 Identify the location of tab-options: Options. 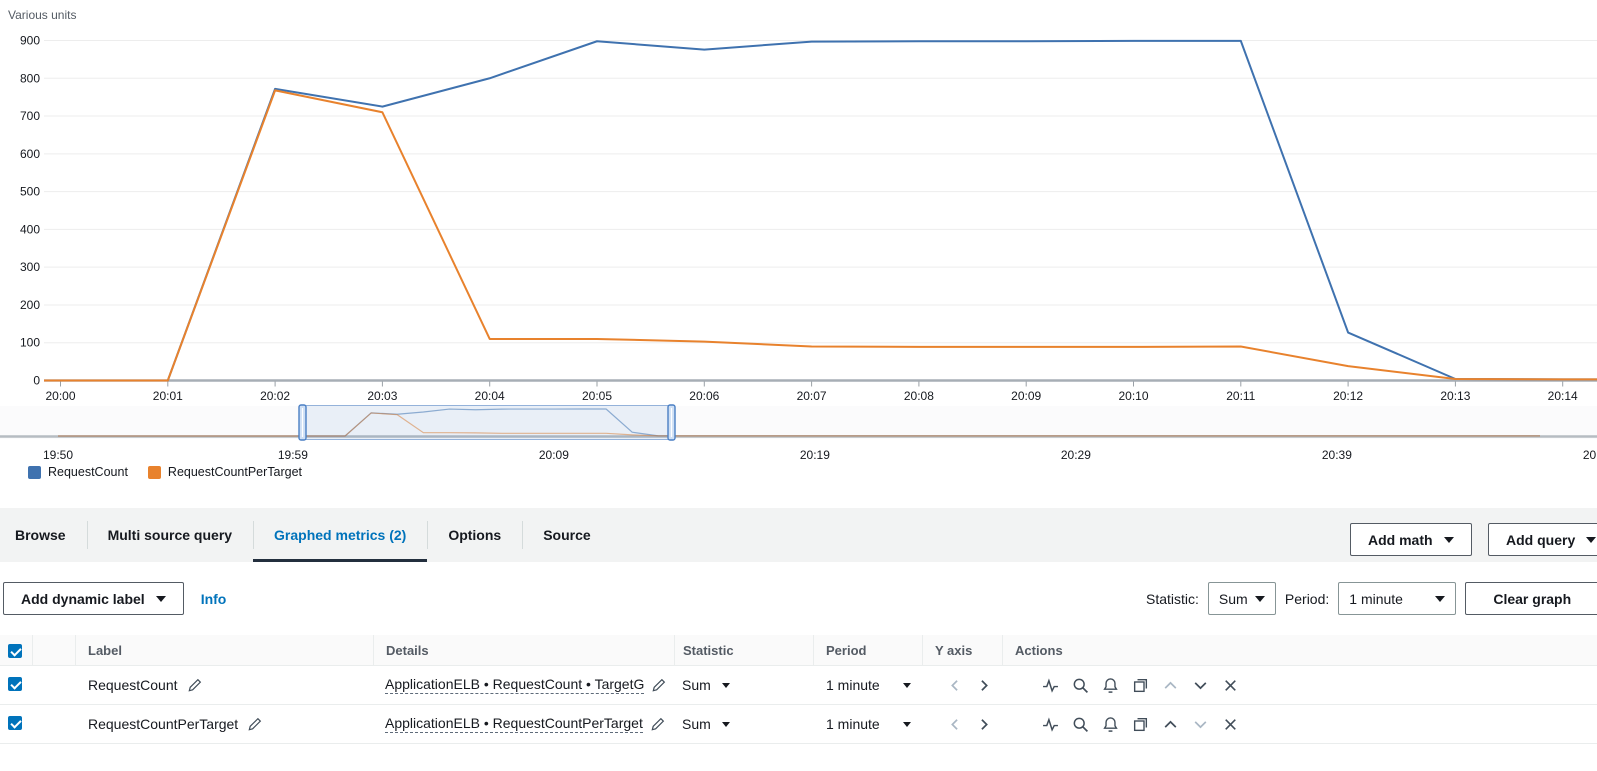
(474, 535).